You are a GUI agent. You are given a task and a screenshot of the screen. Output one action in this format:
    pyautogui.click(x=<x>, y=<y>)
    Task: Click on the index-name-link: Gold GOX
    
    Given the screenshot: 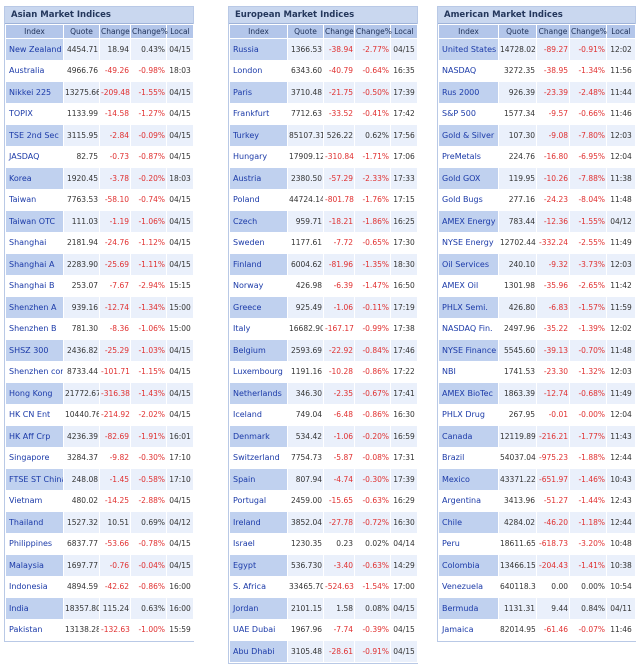 What is the action you would take?
    pyautogui.click(x=468, y=178)
    